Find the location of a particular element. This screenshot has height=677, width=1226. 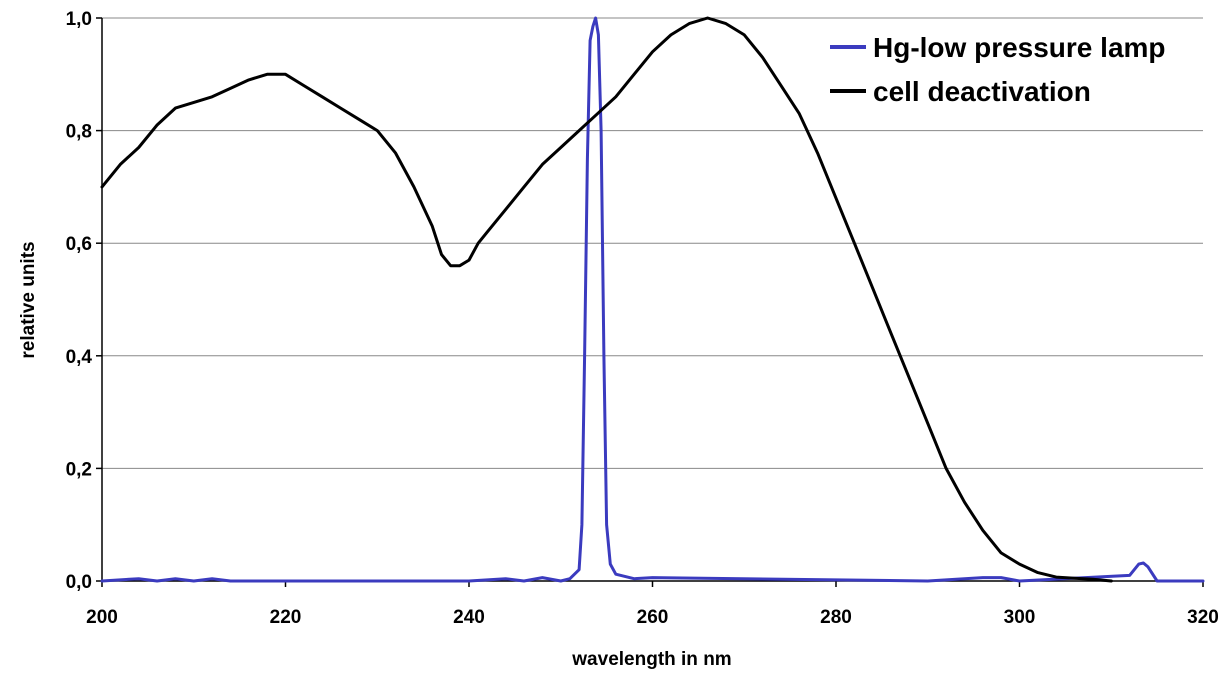

legend: Hg-low pressure lamp cell deactivation is located at coordinates (998, 69).